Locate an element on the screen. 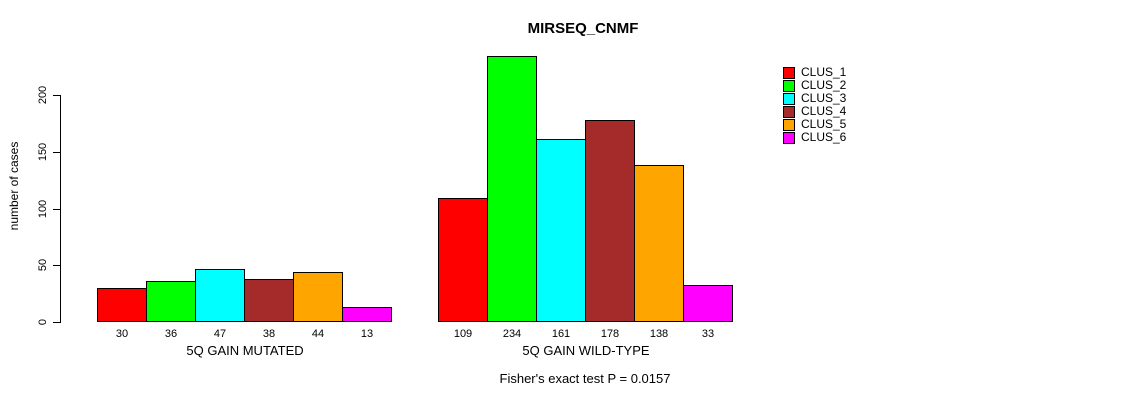 The height and width of the screenshot is (400, 1140). legend-item-CLUS_1: CLUS_1 is located at coordinates (814, 72).